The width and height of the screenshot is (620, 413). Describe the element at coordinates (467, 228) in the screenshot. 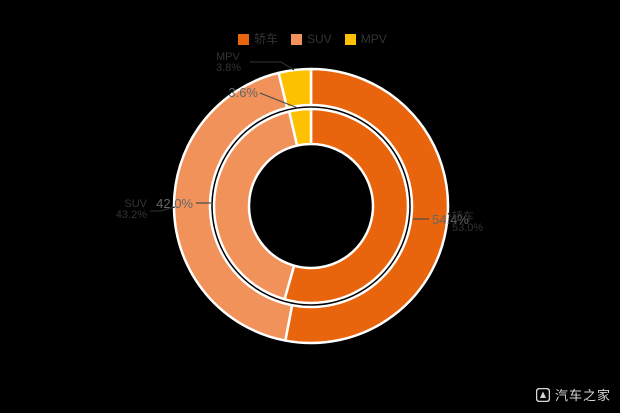

I see `pct-label-outer-sedan: 53.0%` at that location.